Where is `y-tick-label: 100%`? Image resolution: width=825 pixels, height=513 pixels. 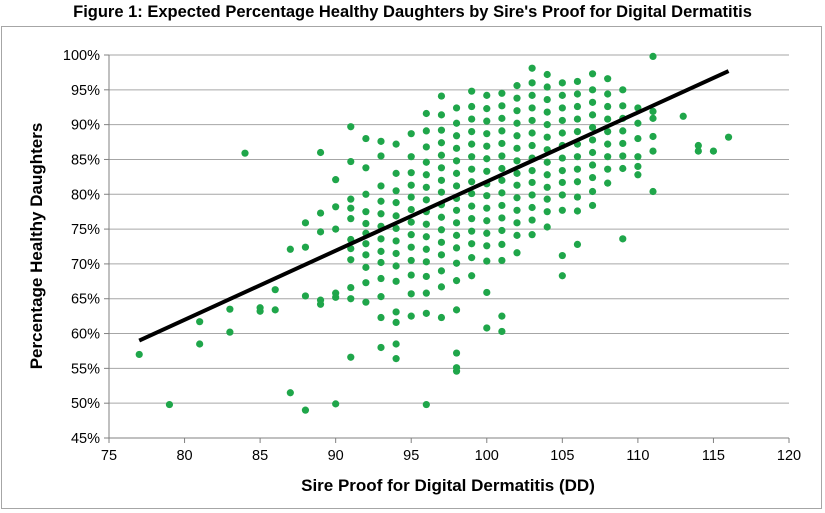 y-tick-label: 100% is located at coordinates (81, 56).